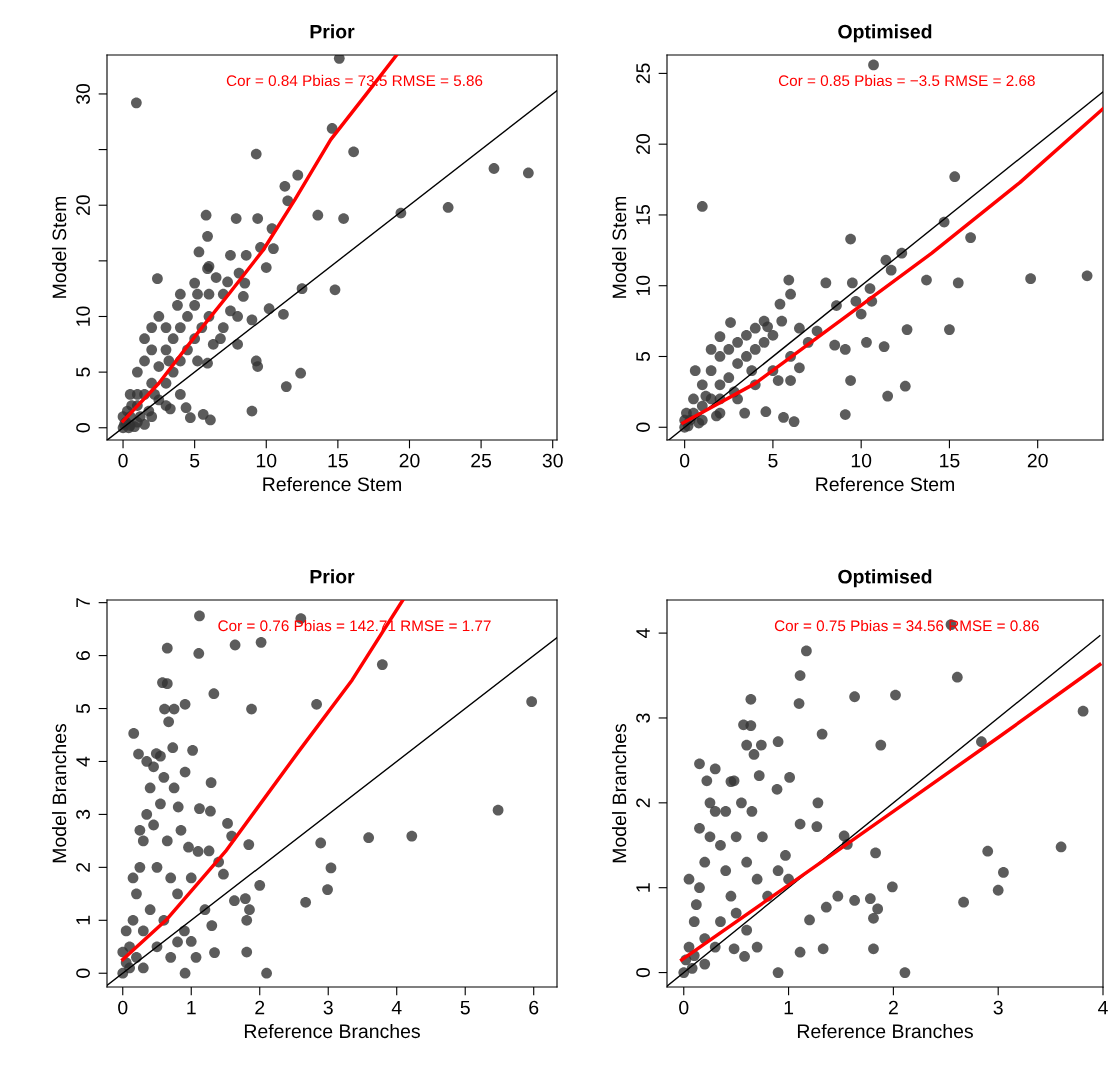  I want to click on y-tick-label: 6, so click(83, 656).